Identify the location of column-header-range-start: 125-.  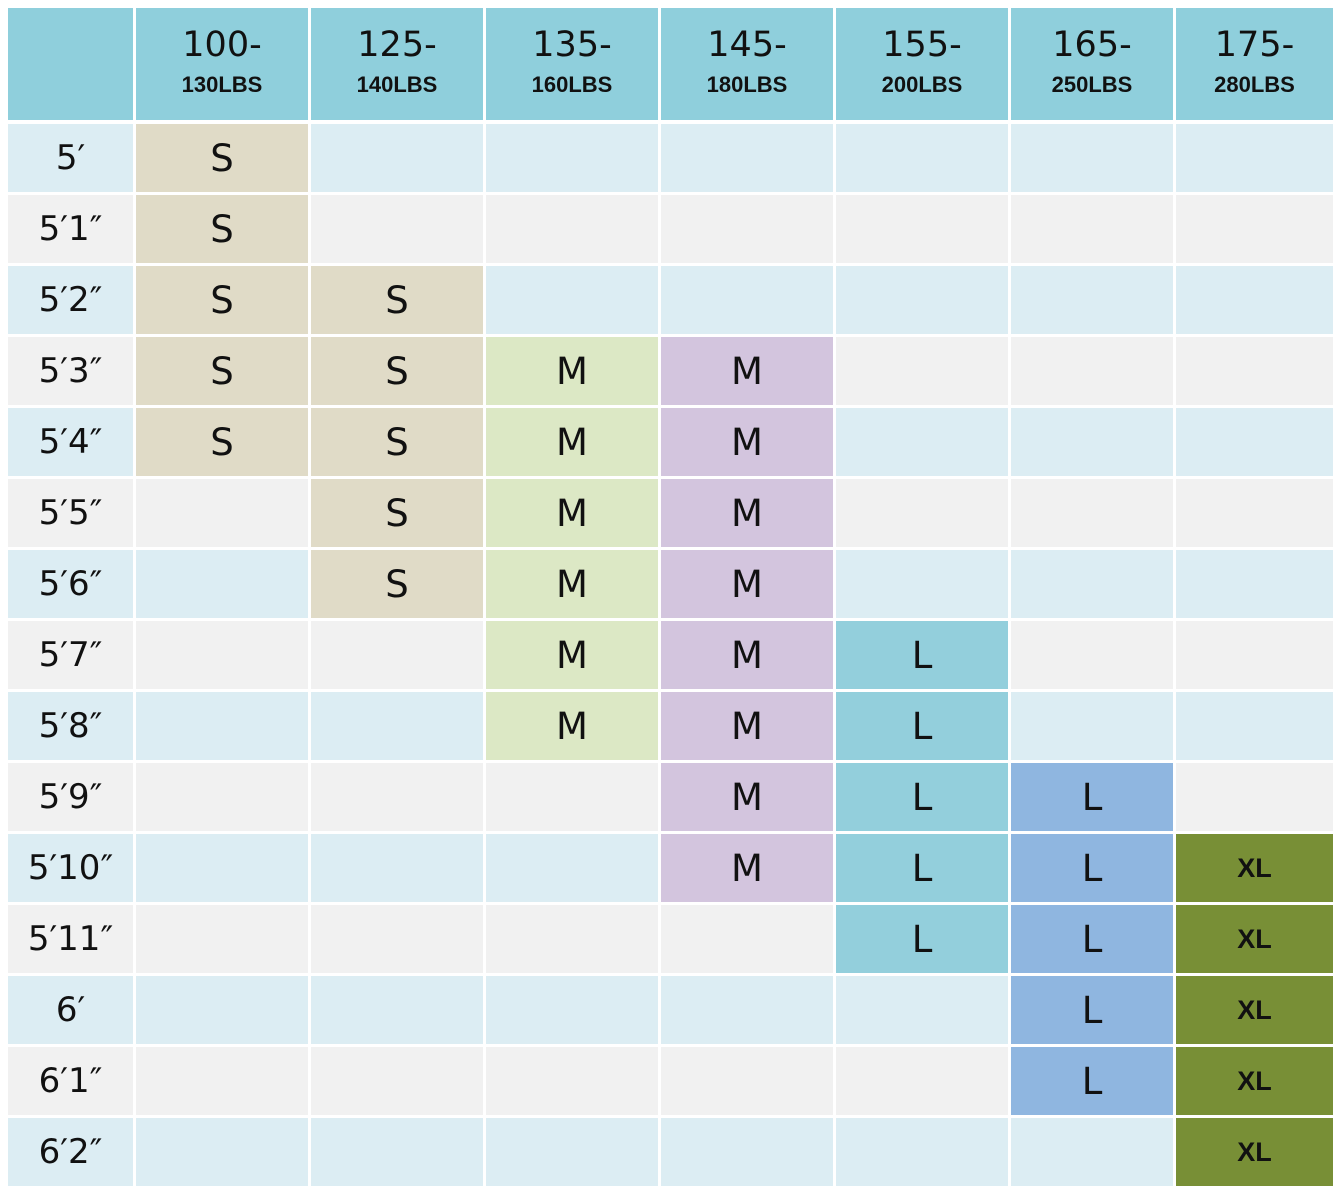
(397, 45).